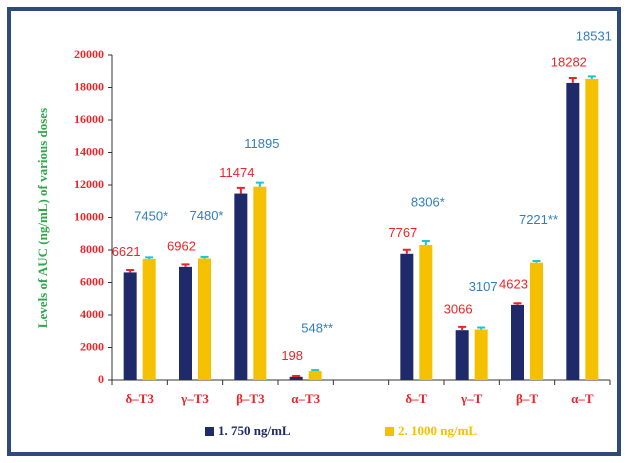 This screenshot has height=463, width=629. What do you see at coordinates (89, 54) in the screenshot?
I see `y-tick-label: 20000` at bounding box center [89, 54].